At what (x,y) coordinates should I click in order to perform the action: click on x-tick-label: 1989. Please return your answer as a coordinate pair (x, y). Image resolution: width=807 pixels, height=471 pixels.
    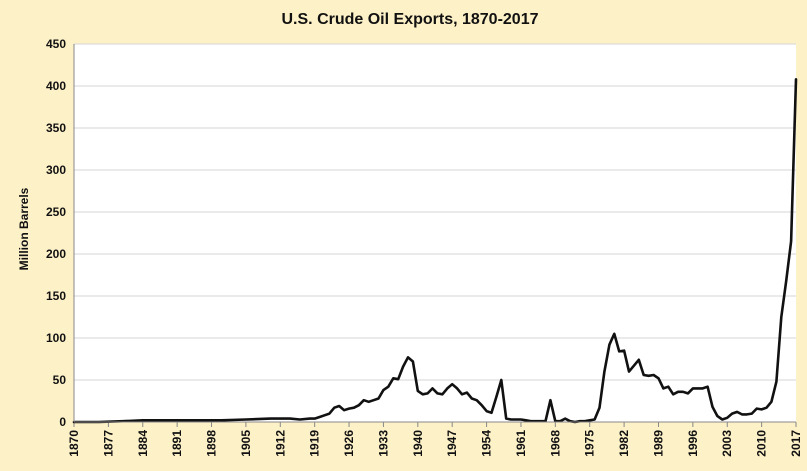
    Looking at the image, I should click on (658, 443).